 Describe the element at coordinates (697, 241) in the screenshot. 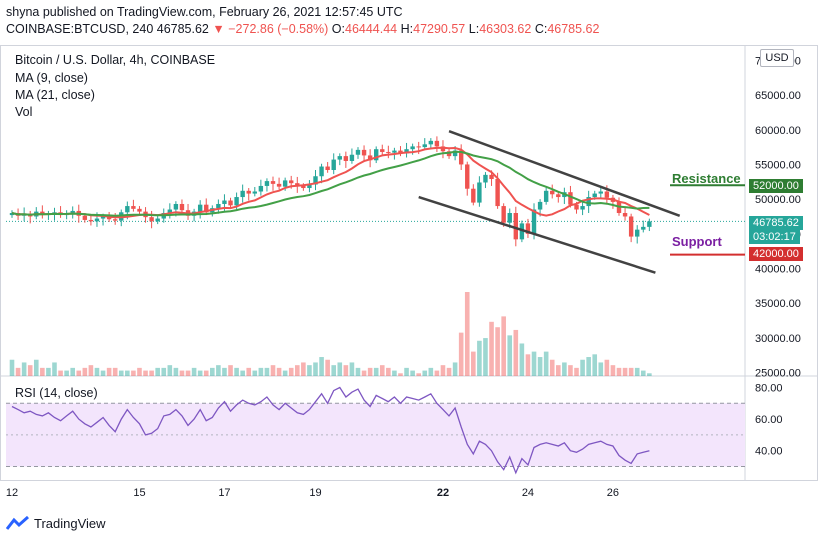

I see `support-annotation: Support` at that location.